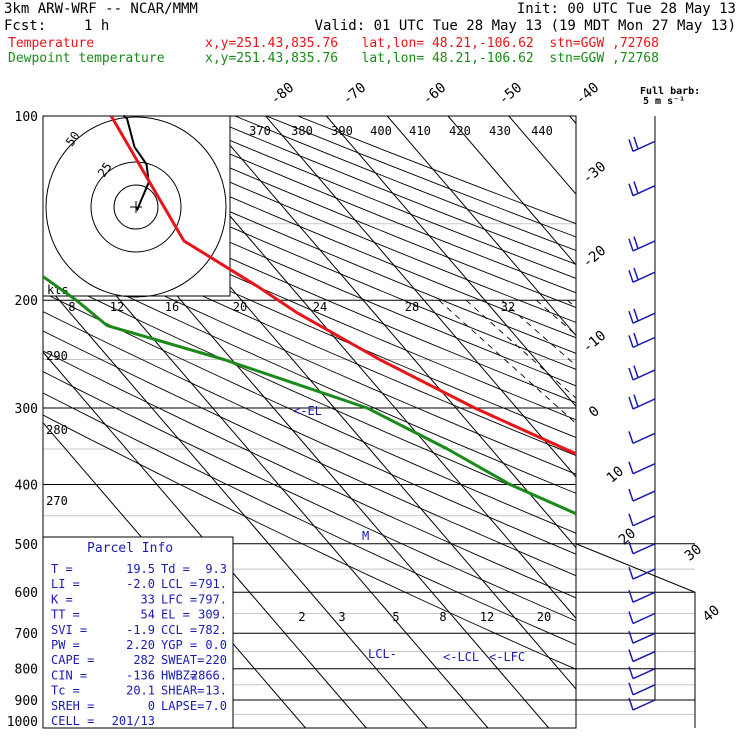 This screenshot has height=740, width=740. Describe the element at coordinates (670, 91) in the screenshot. I see `barb-legend-title: Full barb:` at that location.